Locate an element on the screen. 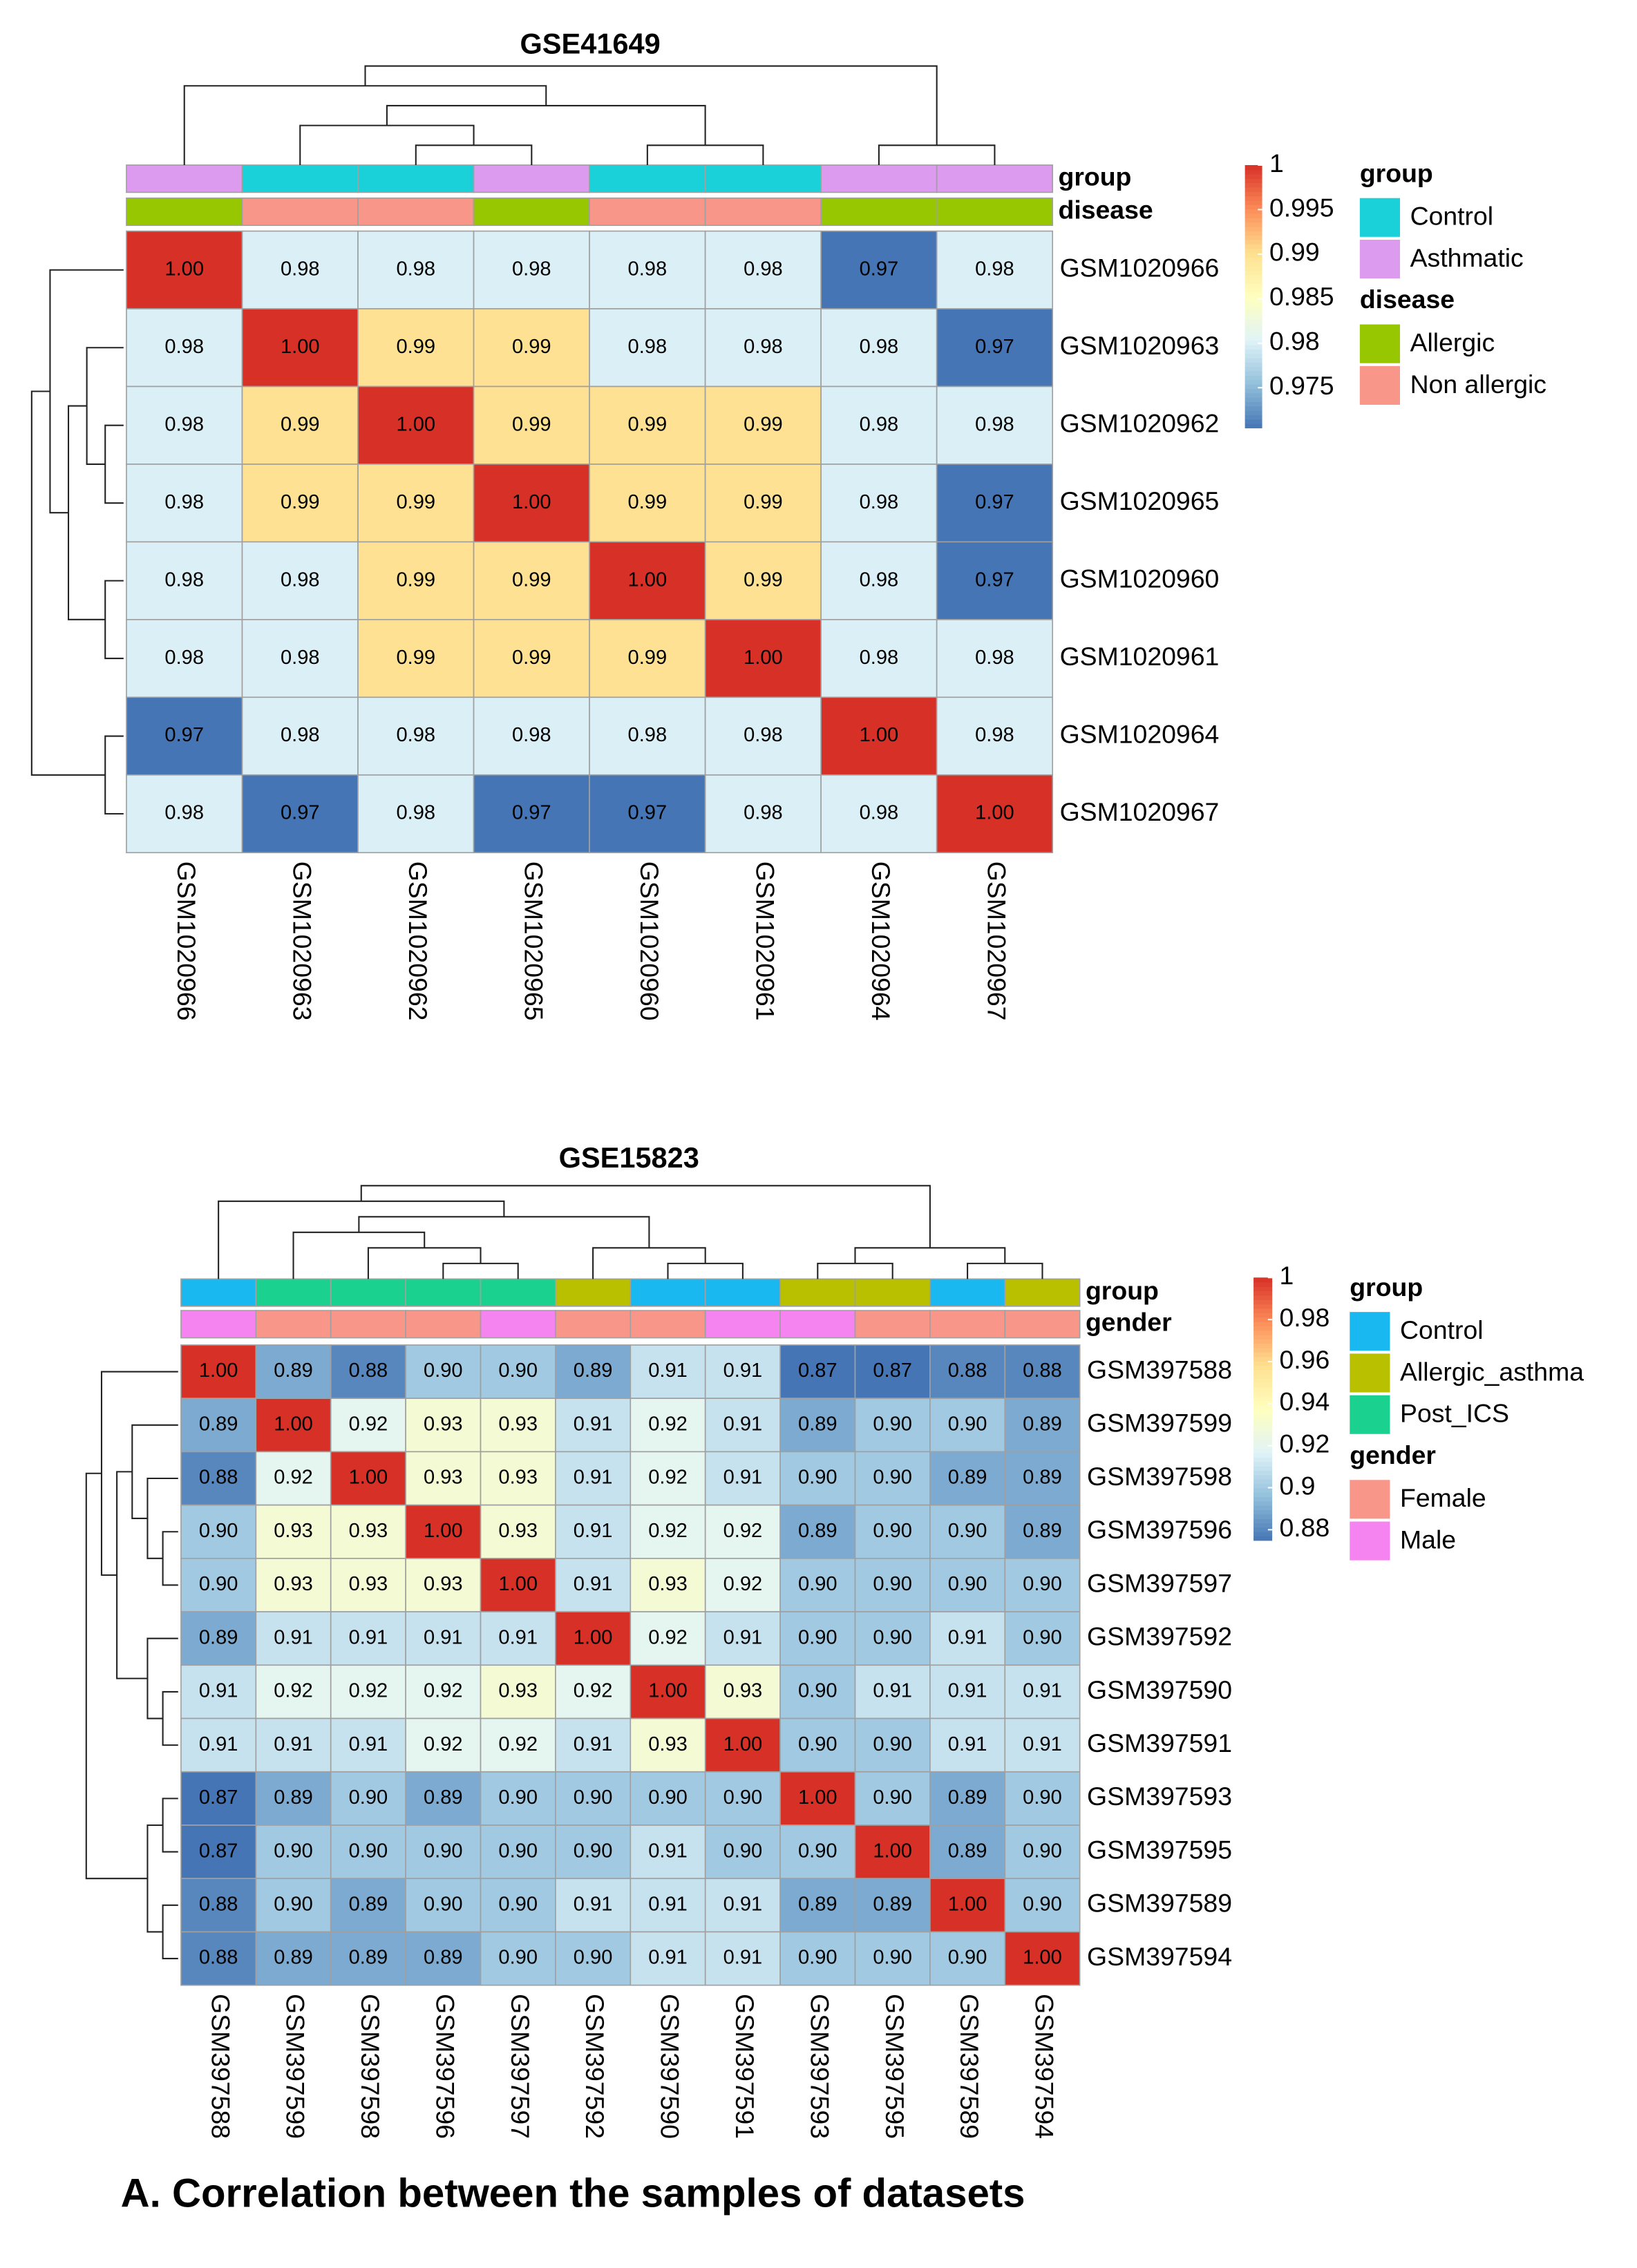  cell-label: 0.97 is located at coordinates (531, 813).